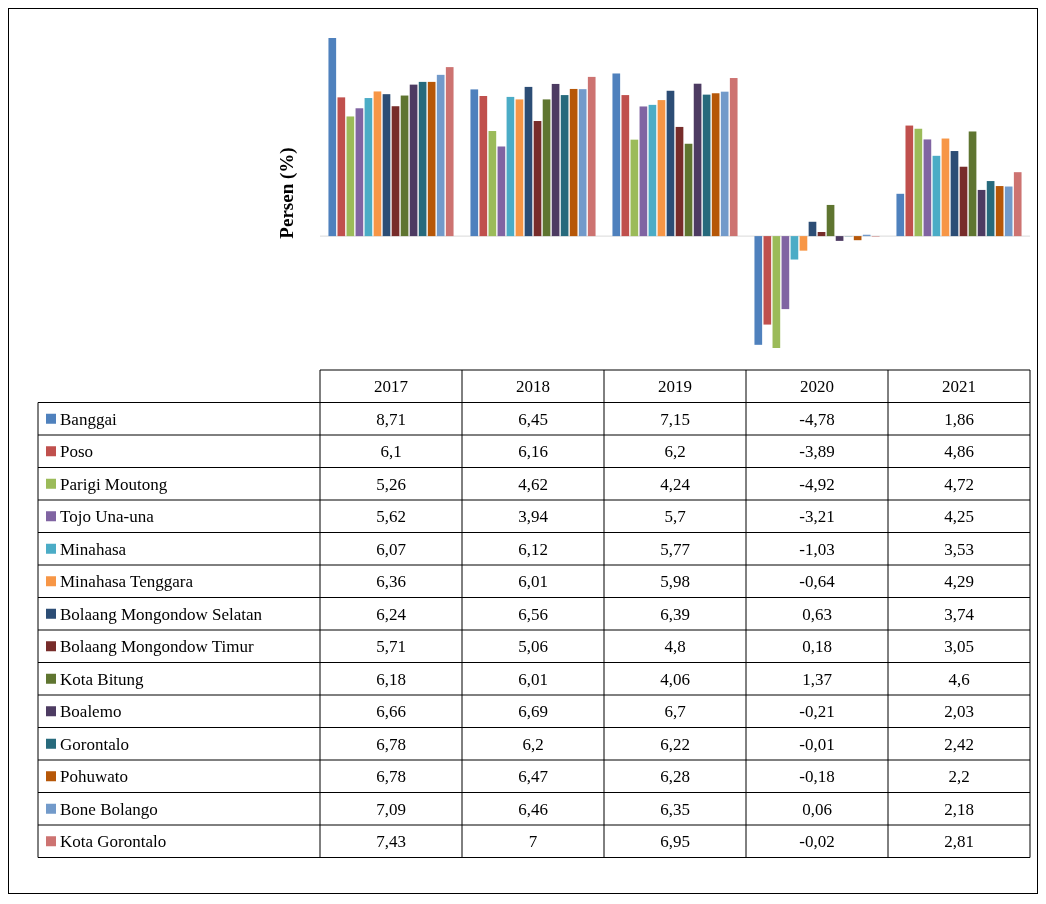 The image size is (1046, 904). Describe the element at coordinates (533, 517) in the screenshot. I see `data-label: 3,94` at that location.